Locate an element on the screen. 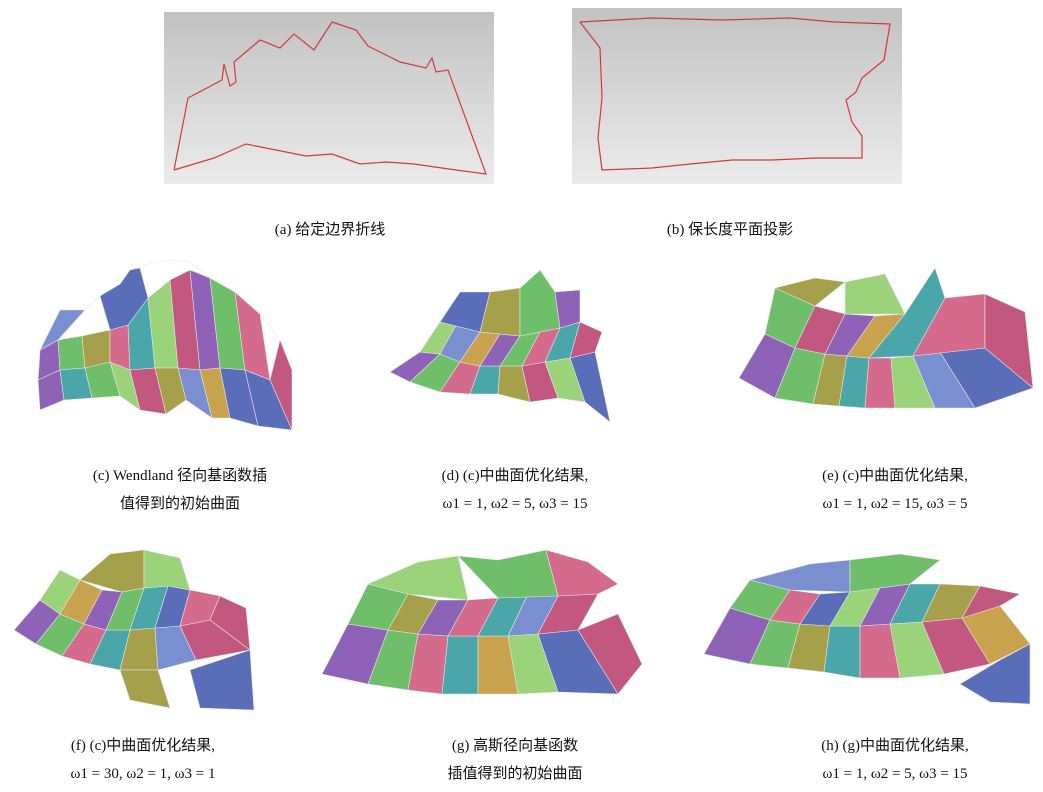 This screenshot has width=1043, height=792. caption-f: (f) (c)中曲面优化结果, ω1 = 30, ω2 = 1, ω3 = 1 is located at coordinates (143, 760).